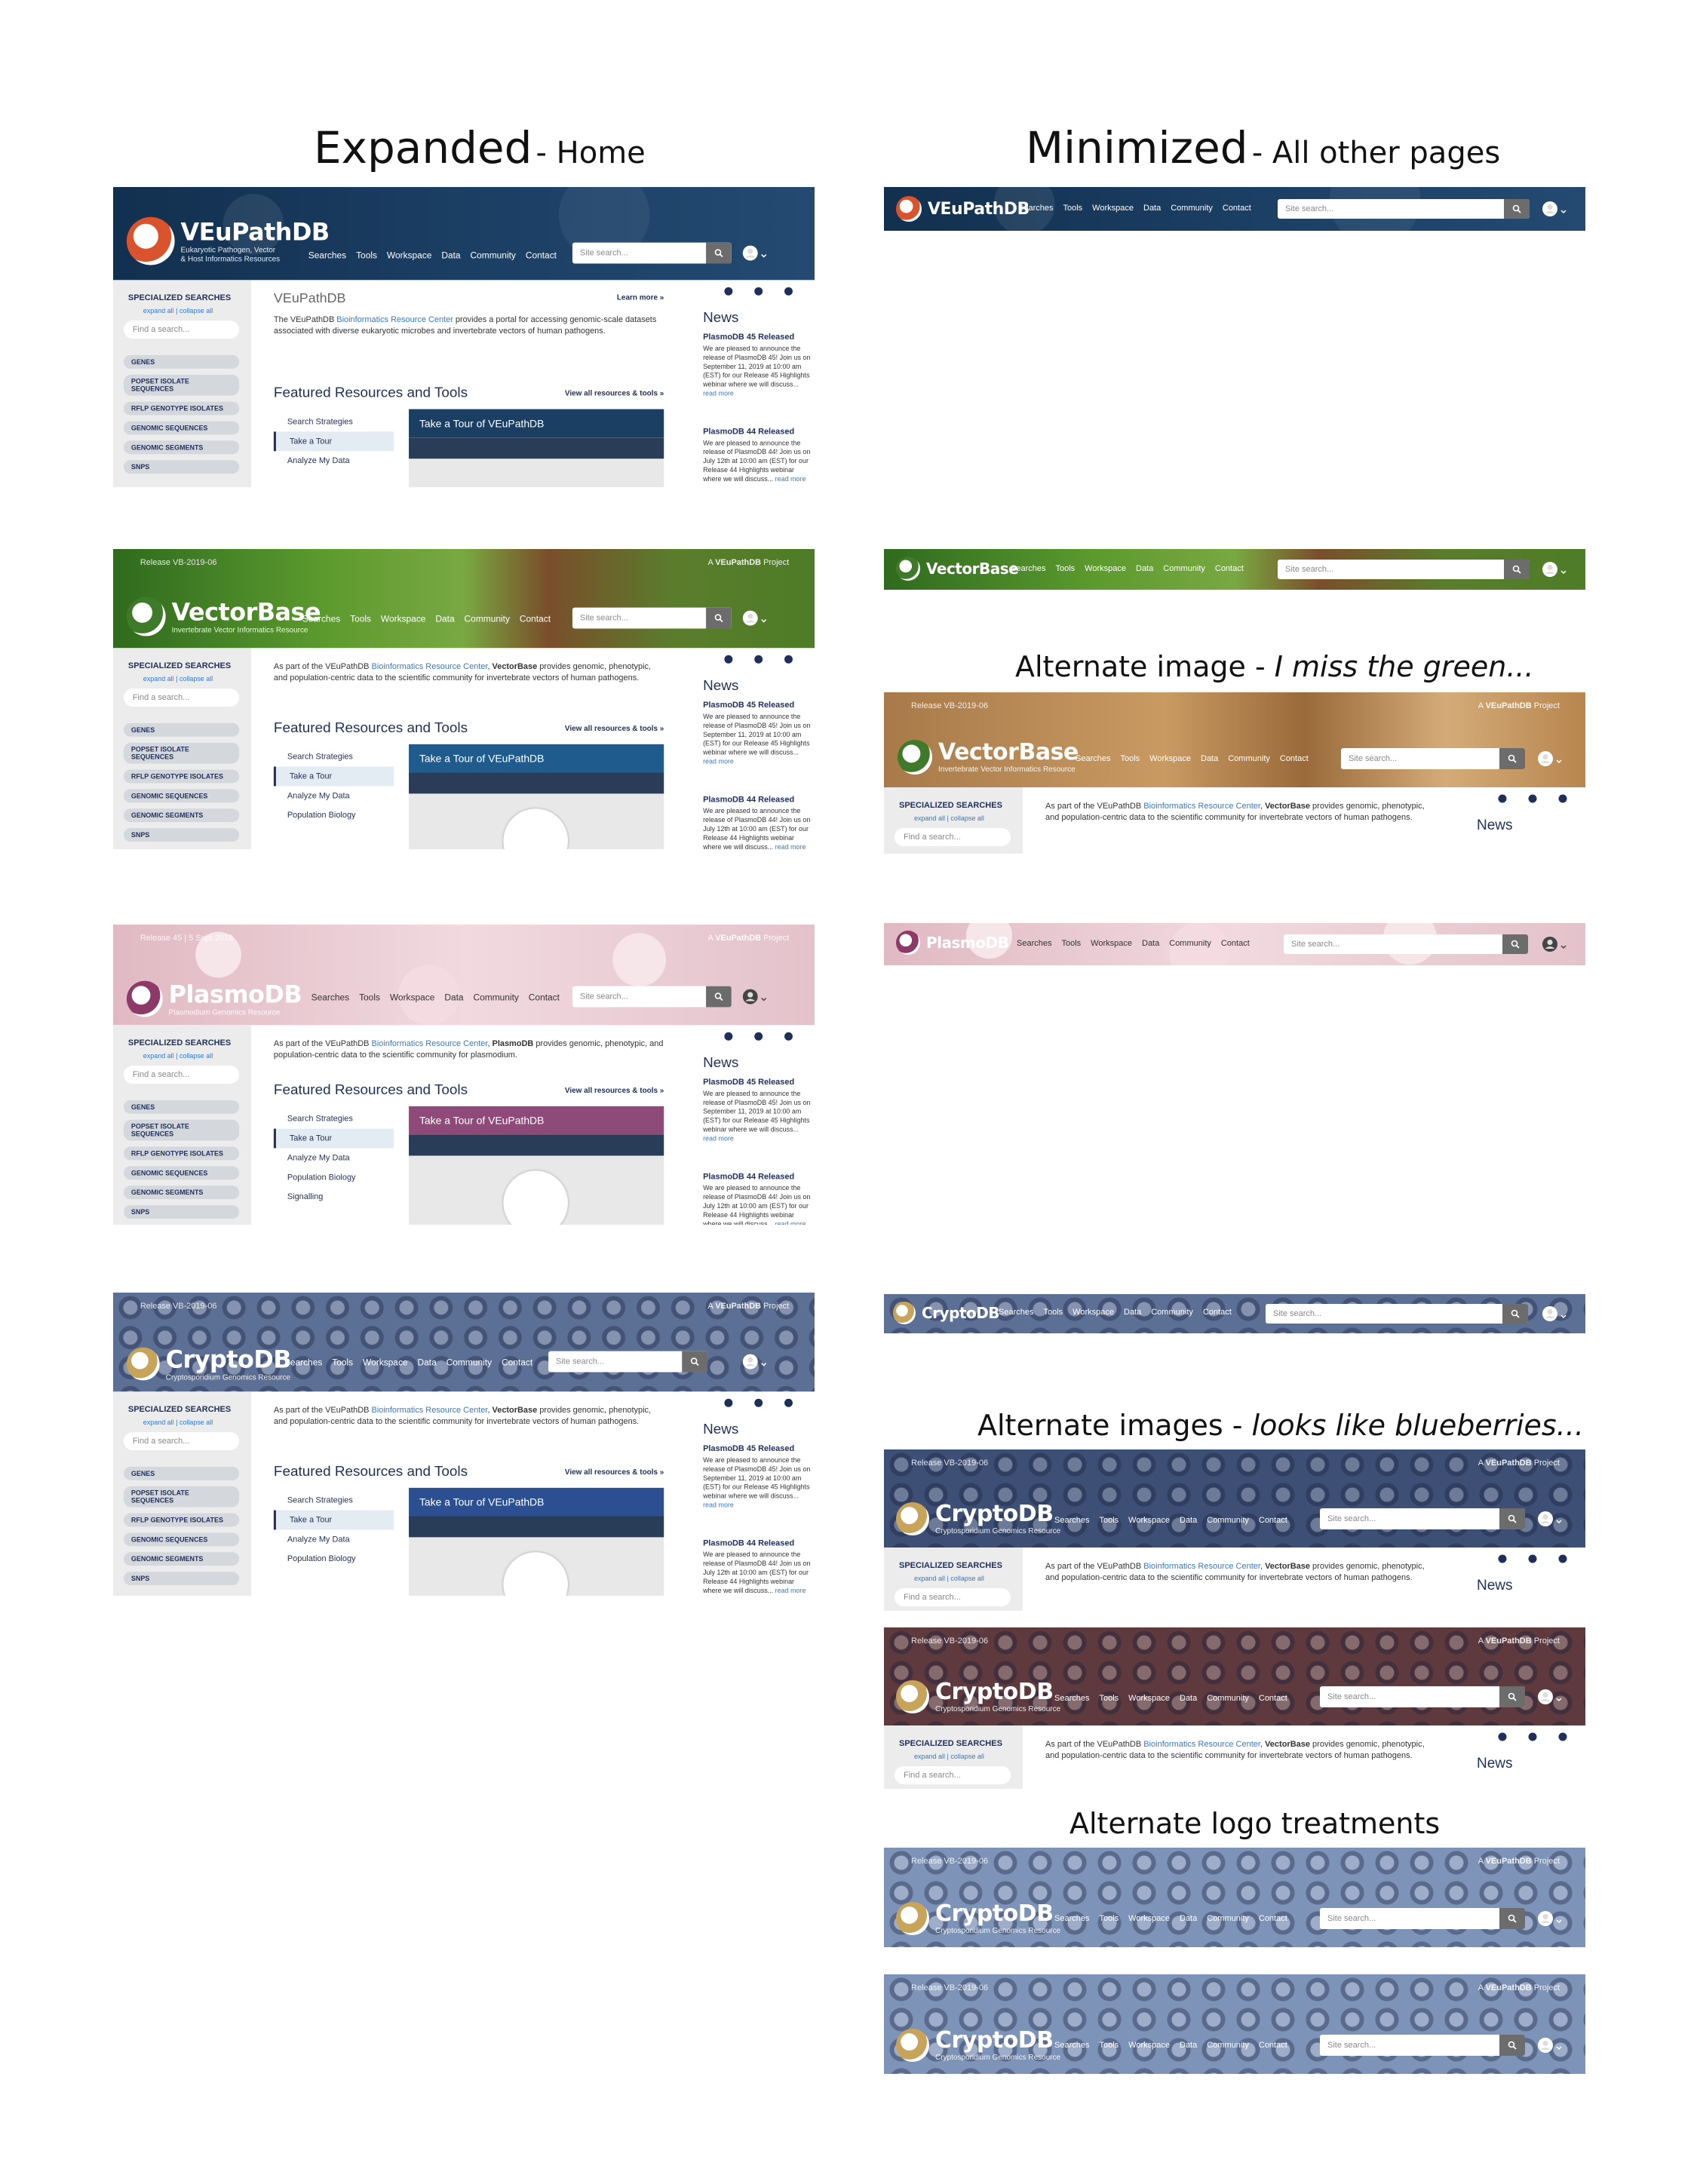 Image resolution: width=1697 pixels, height=2184 pixels. What do you see at coordinates (181, 385) in the screenshot?
I see `sidebar-item: POPSET ISOLATE SEQUENCES` at bounding box center [181, 385].